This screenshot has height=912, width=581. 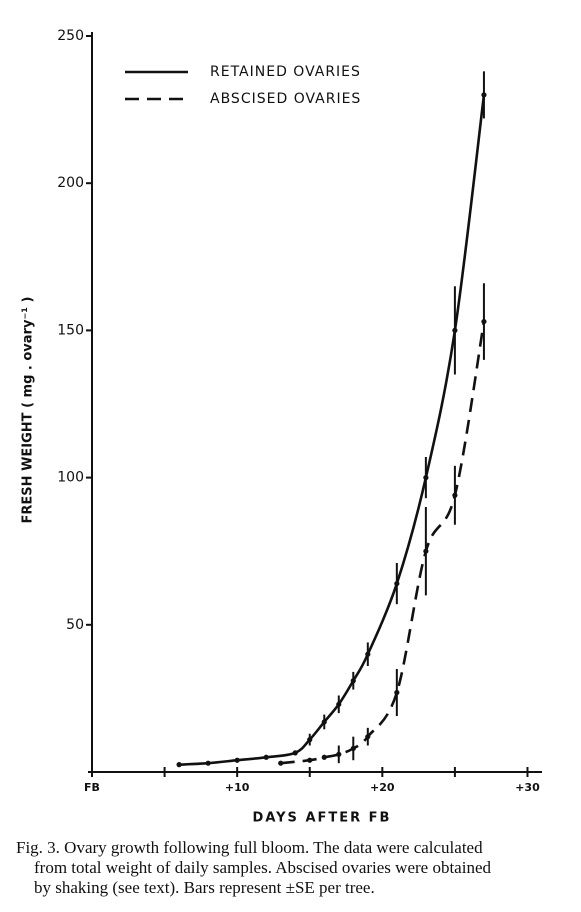 What do you see at coordinates (70, 330) in the screenshot?
I see `y-tick-label: 150` at bounding box center [70, 330].